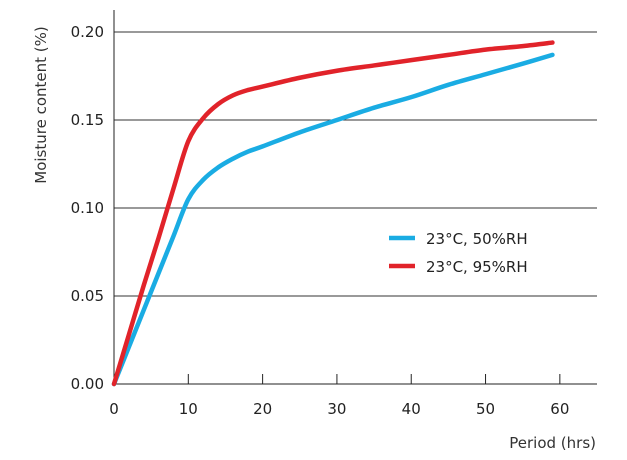 This screenshot has height=460, width=627. What do you see at coordinates (114, 409) in the screenshot?
I see `x-tick-label: 0` at bounding box center [114, 409].